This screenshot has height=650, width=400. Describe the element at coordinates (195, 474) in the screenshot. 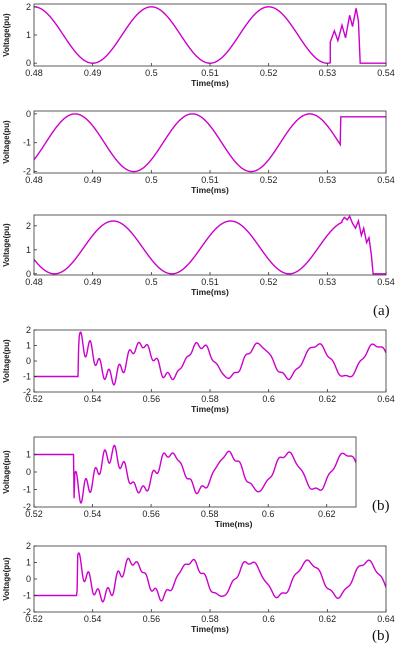

I see `panel-b-2-series-line` at that location.